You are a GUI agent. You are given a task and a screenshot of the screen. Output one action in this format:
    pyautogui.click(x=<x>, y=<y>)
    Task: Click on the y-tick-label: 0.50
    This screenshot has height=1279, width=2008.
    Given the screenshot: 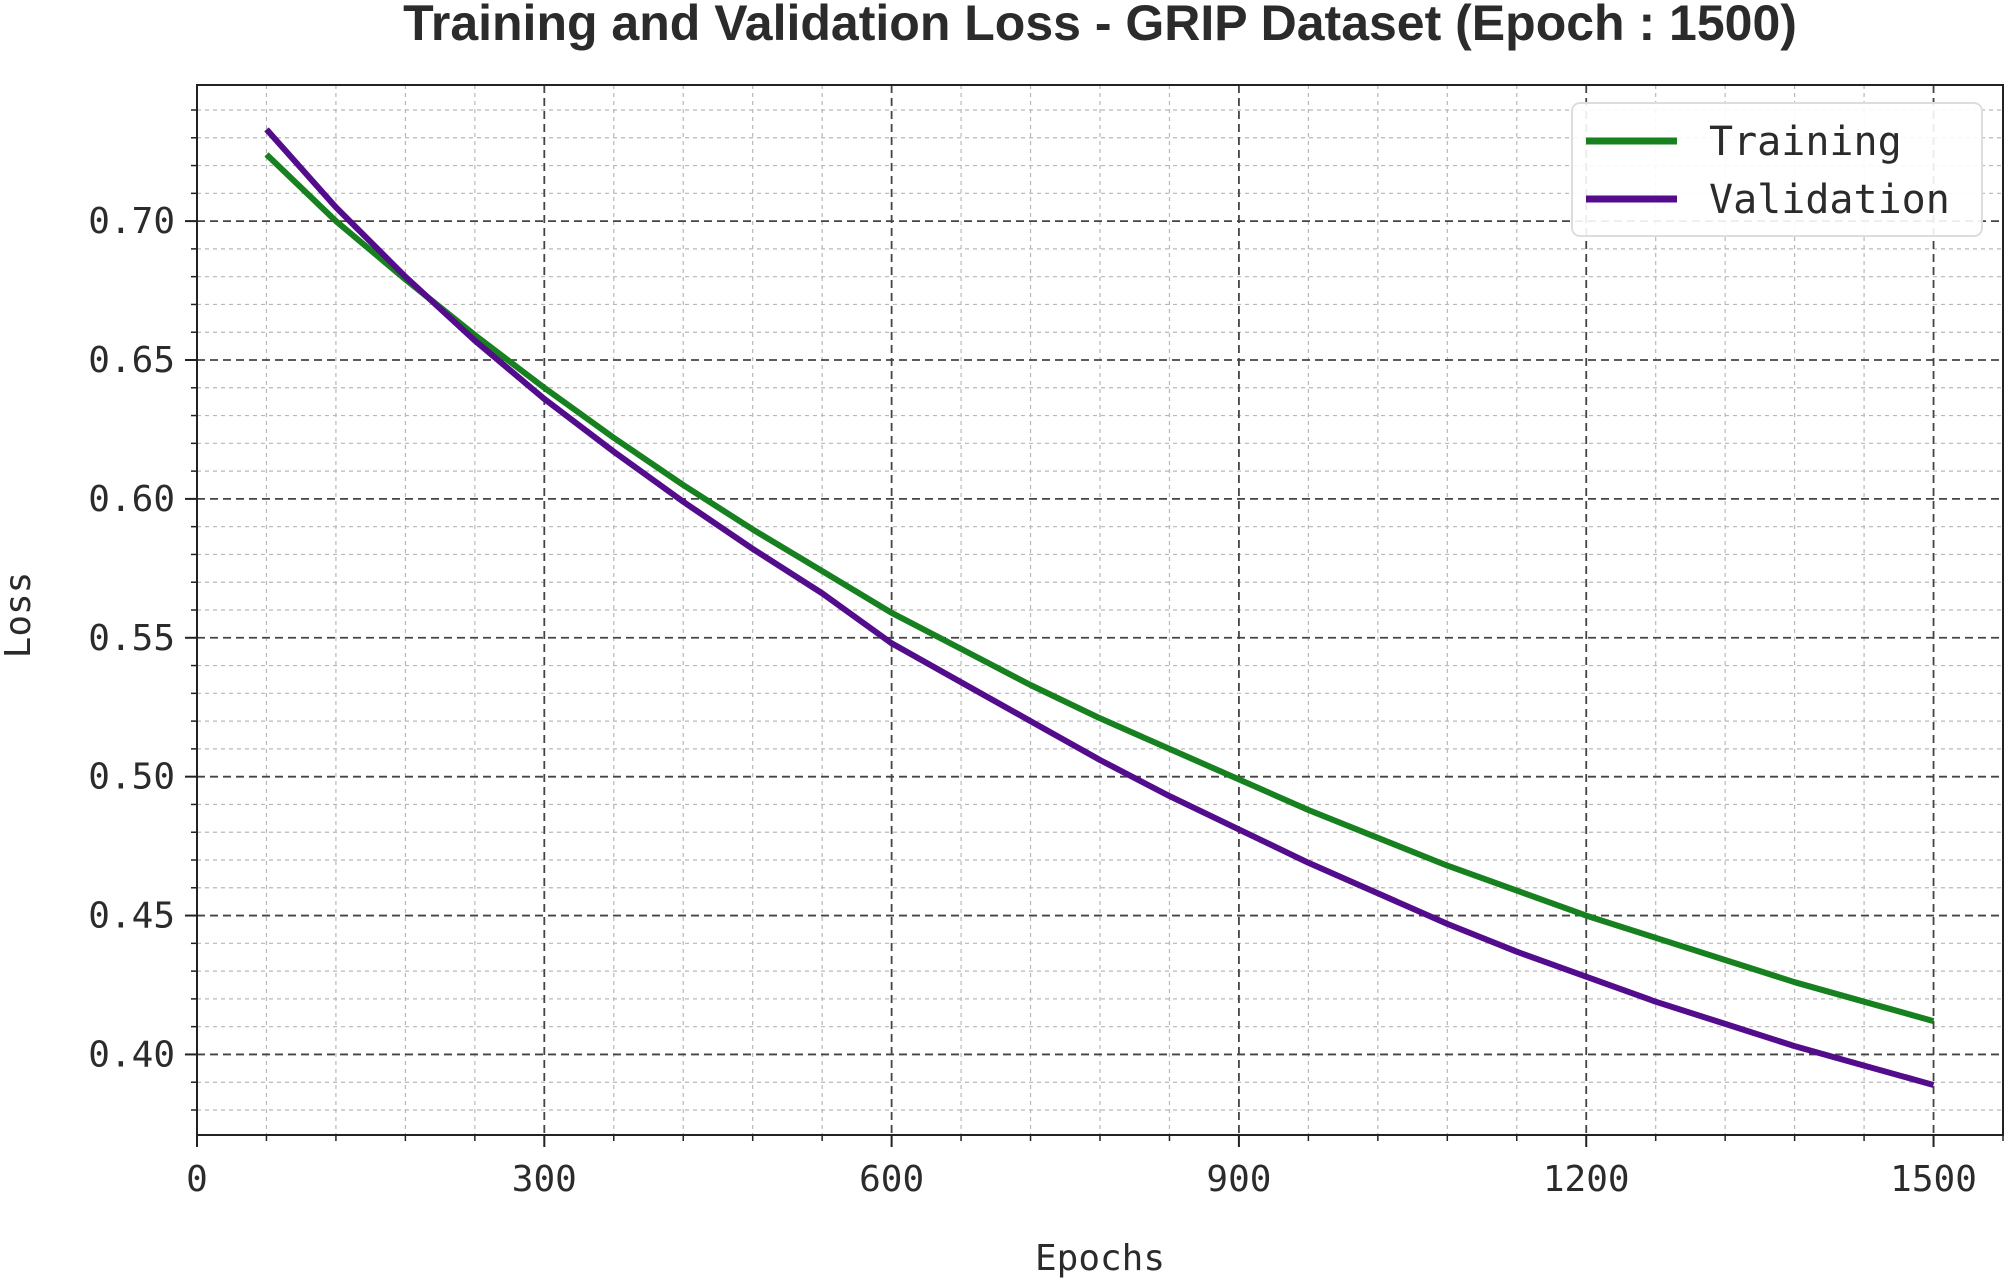 What is the action you would take?
    pyautogui.click(x=131, y=777)
    